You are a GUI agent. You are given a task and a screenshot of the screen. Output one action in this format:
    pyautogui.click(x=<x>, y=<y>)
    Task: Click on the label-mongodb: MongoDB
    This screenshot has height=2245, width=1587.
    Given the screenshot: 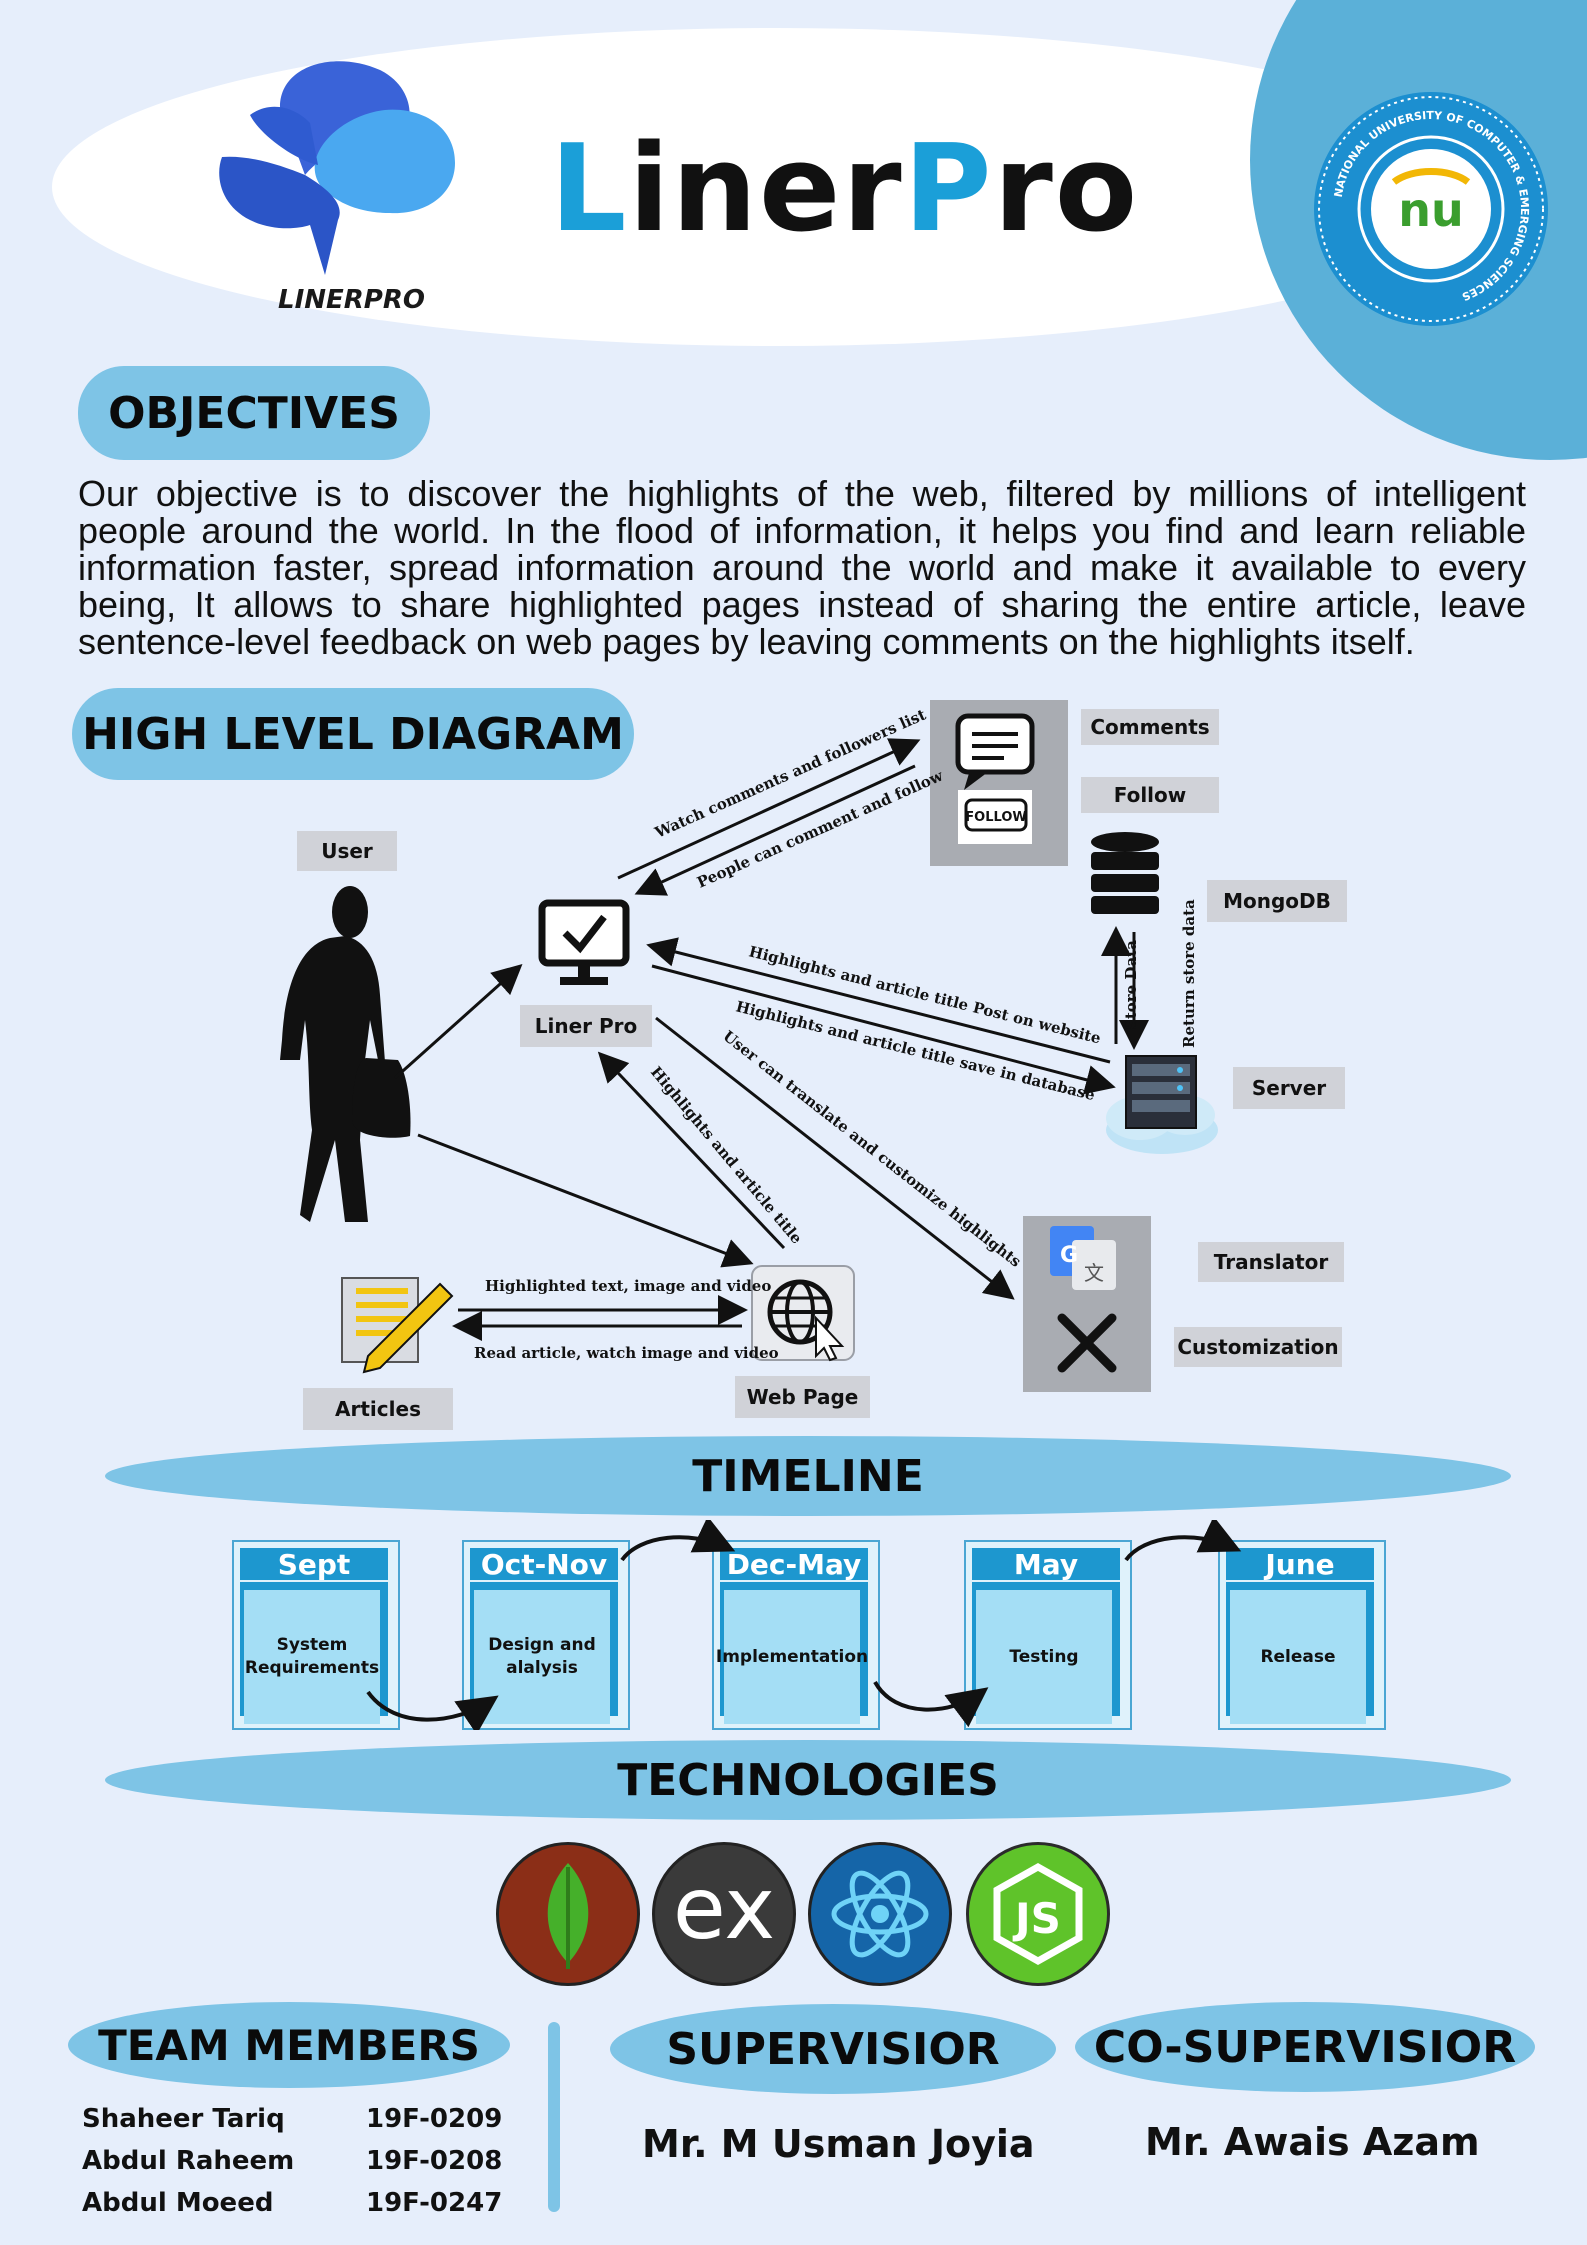 What is the action you would take?
    pyautogui.click(x=1277, y=901)
    